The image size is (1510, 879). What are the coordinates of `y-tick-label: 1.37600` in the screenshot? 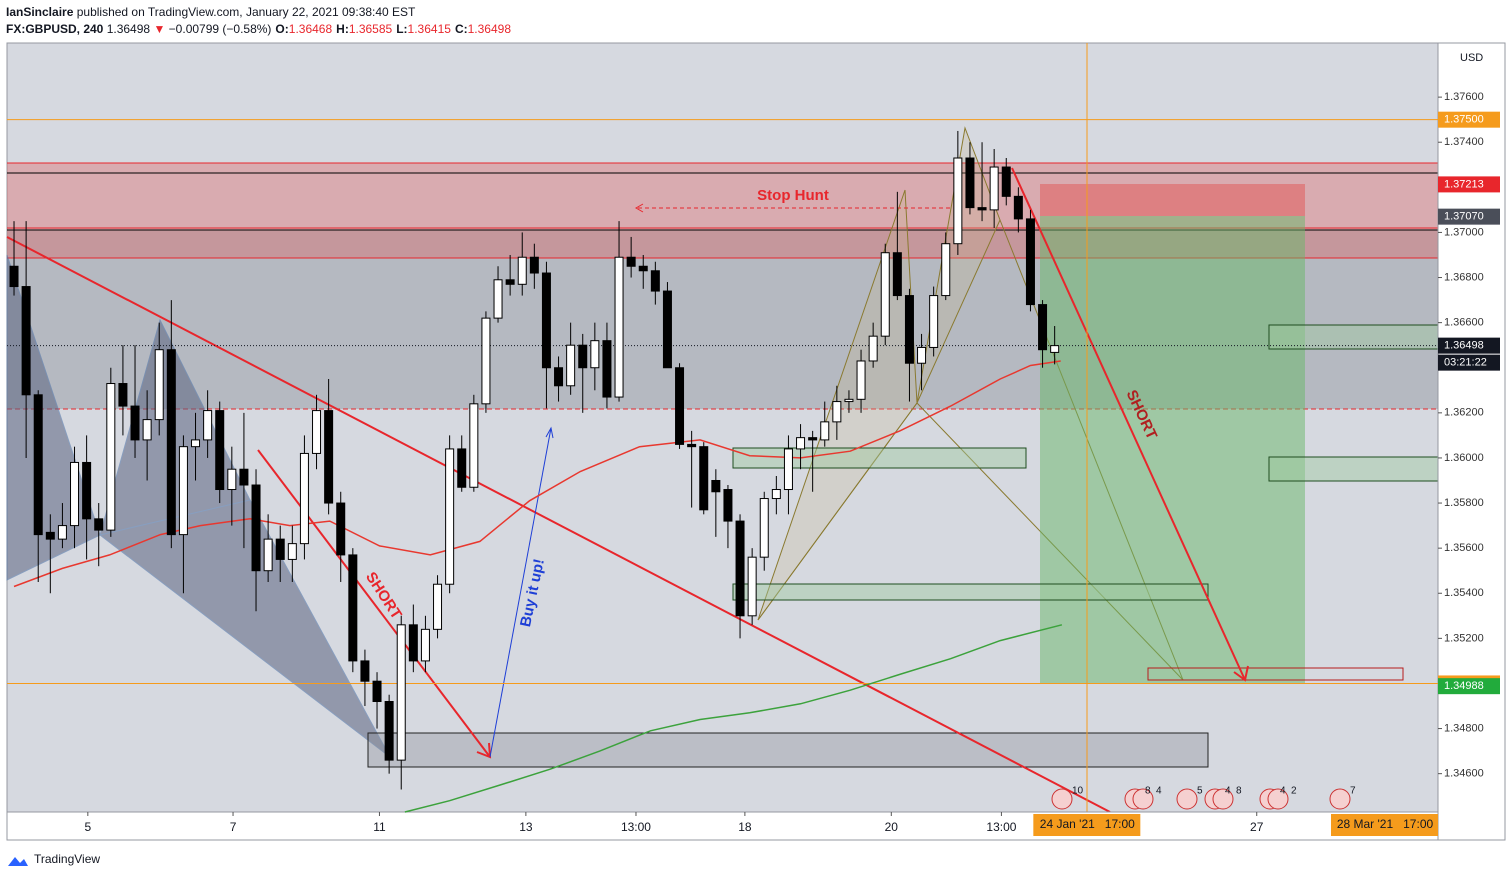 It's located at (1464, 97).